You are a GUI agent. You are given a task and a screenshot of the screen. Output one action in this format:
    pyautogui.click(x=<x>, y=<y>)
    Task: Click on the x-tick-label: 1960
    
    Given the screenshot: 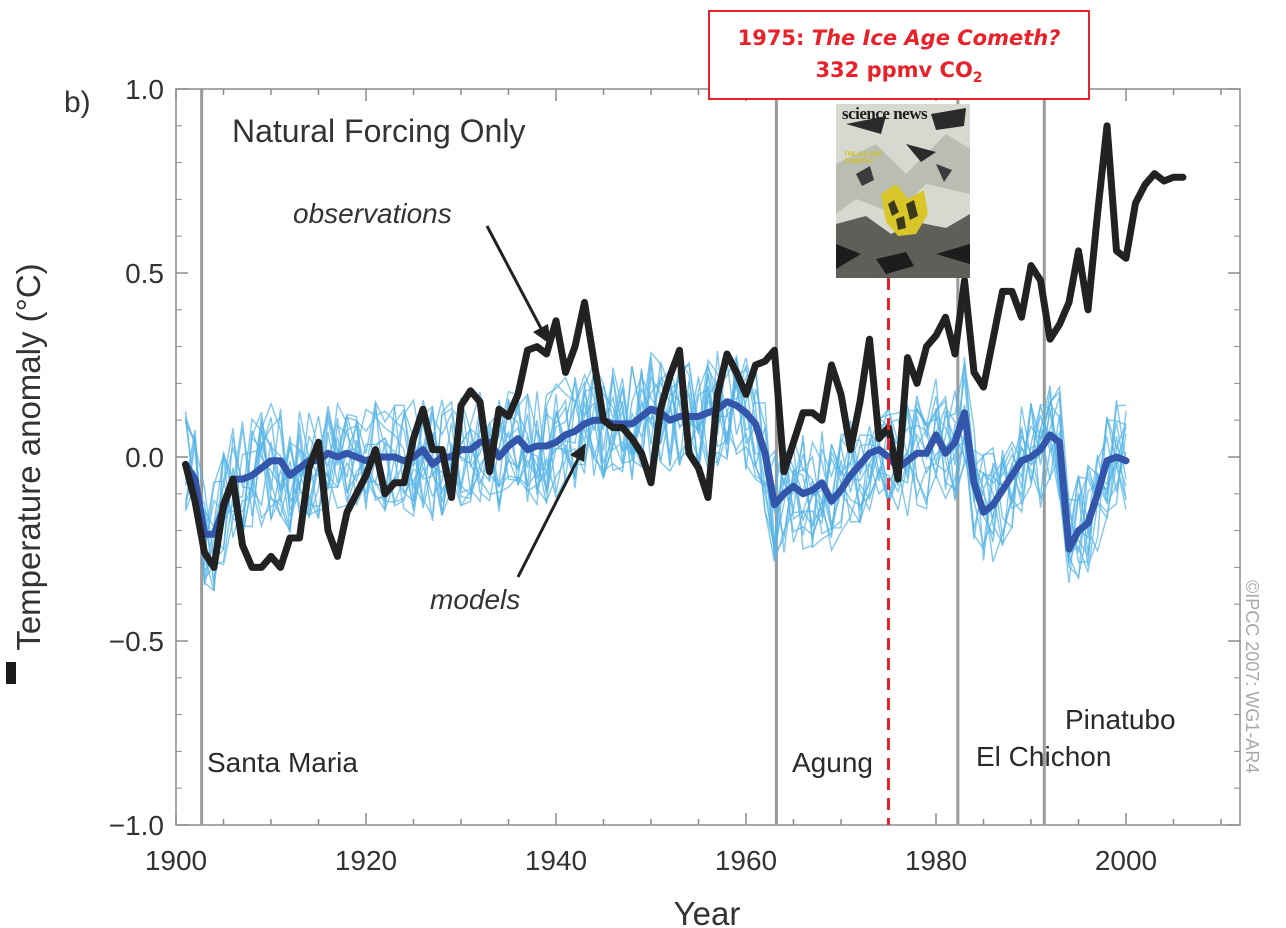 What is the action you would take?
    pyautogui.click(x=746, y=860)
    